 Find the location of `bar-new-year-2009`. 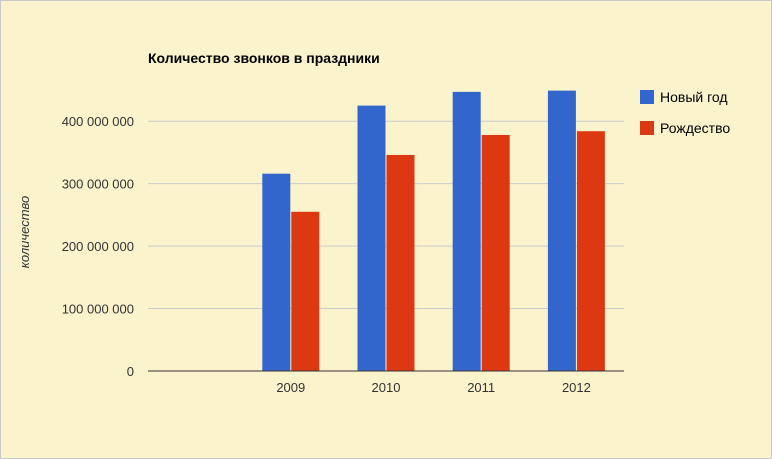

bar-new-year-2009 is located at coordinates (276, 272).